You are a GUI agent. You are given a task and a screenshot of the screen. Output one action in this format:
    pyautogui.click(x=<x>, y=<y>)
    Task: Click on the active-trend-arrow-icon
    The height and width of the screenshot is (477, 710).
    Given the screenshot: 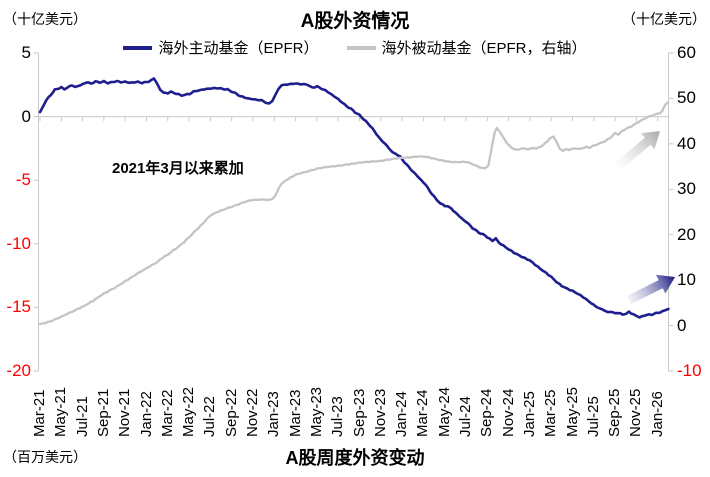 What is the action you would take?
    pyautogui.click(x=651, y=289)
    